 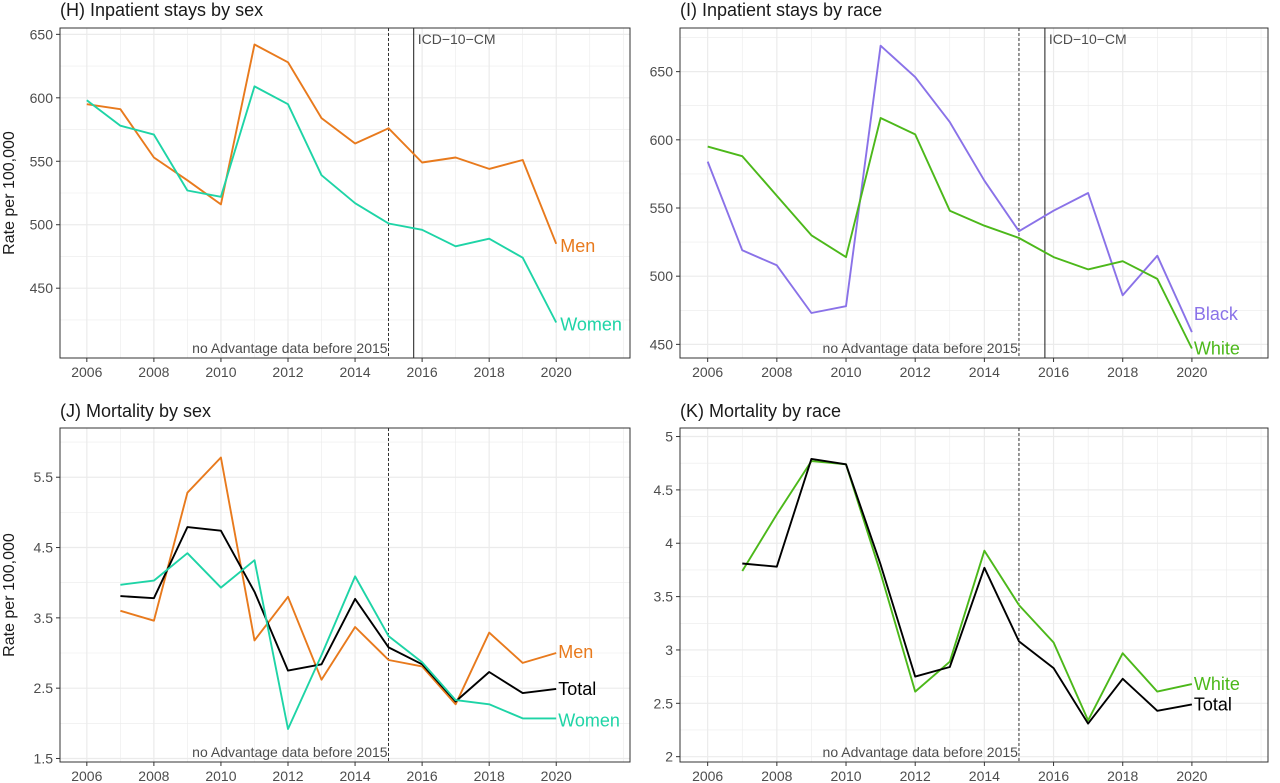 What do you see at coordinates (669, 437) in the screenshot?
I see `y-tick-label: 5` at bounding box center [669, 437].